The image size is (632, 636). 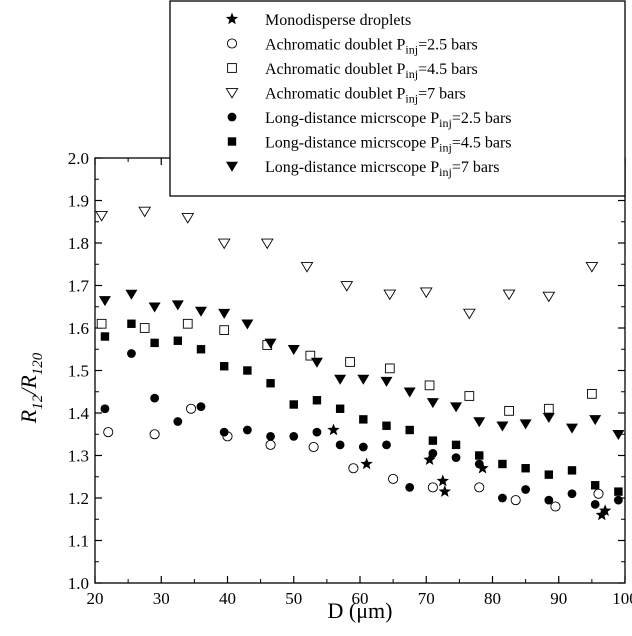 What do you see at coordinates (161, 598) in the screenshot?
I see `x-tick-label: 30` at bounding box center [161, 598].